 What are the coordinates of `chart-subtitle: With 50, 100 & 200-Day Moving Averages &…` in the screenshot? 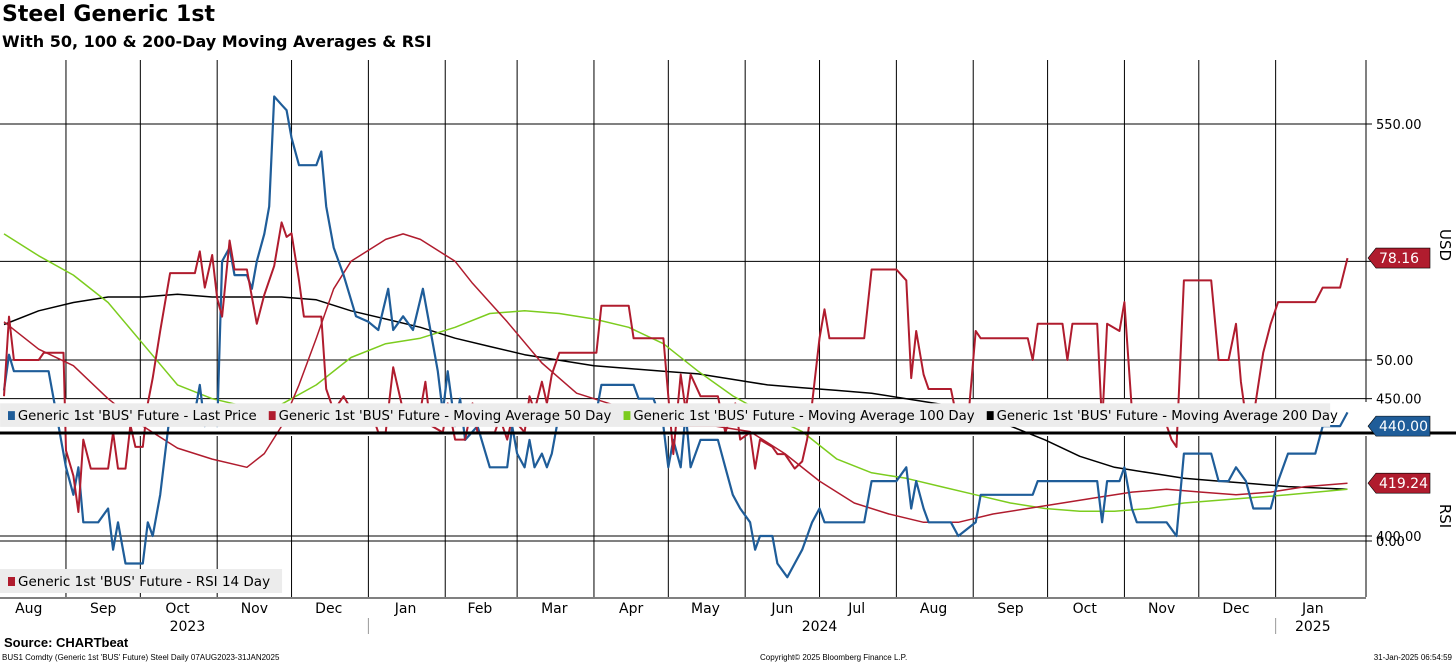 It's located at (217, 41).